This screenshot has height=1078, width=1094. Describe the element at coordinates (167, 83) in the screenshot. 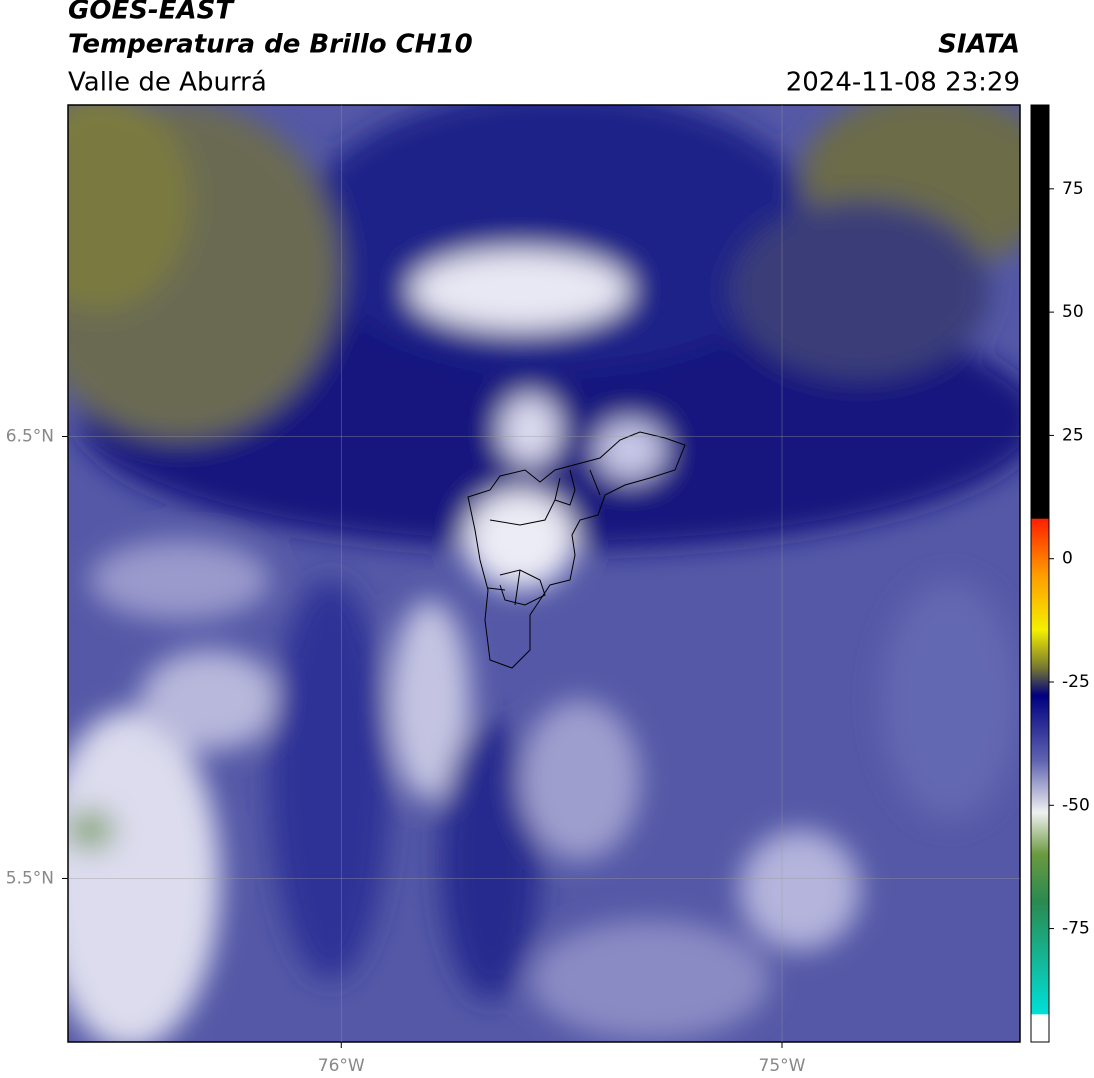

I see `region: Valle de Aburrá` at that location.